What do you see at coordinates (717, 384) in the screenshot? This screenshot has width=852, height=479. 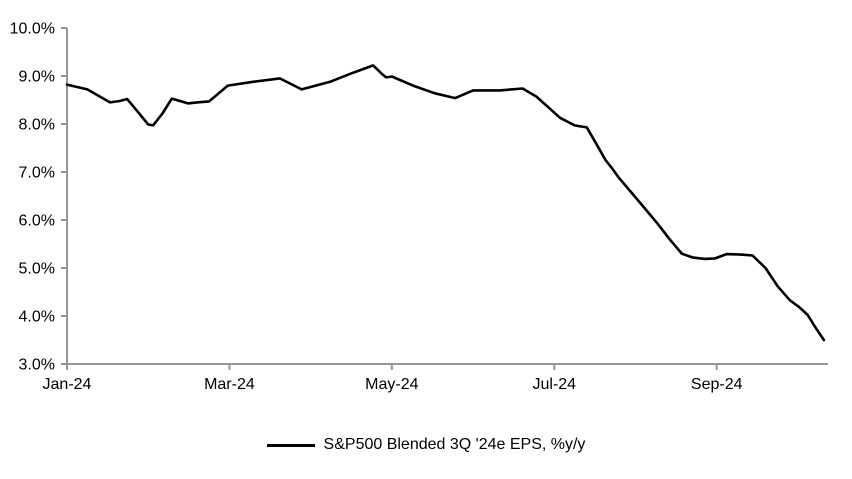 I see `x-tick-label: Sep-24` at bounding box center [717, 384].